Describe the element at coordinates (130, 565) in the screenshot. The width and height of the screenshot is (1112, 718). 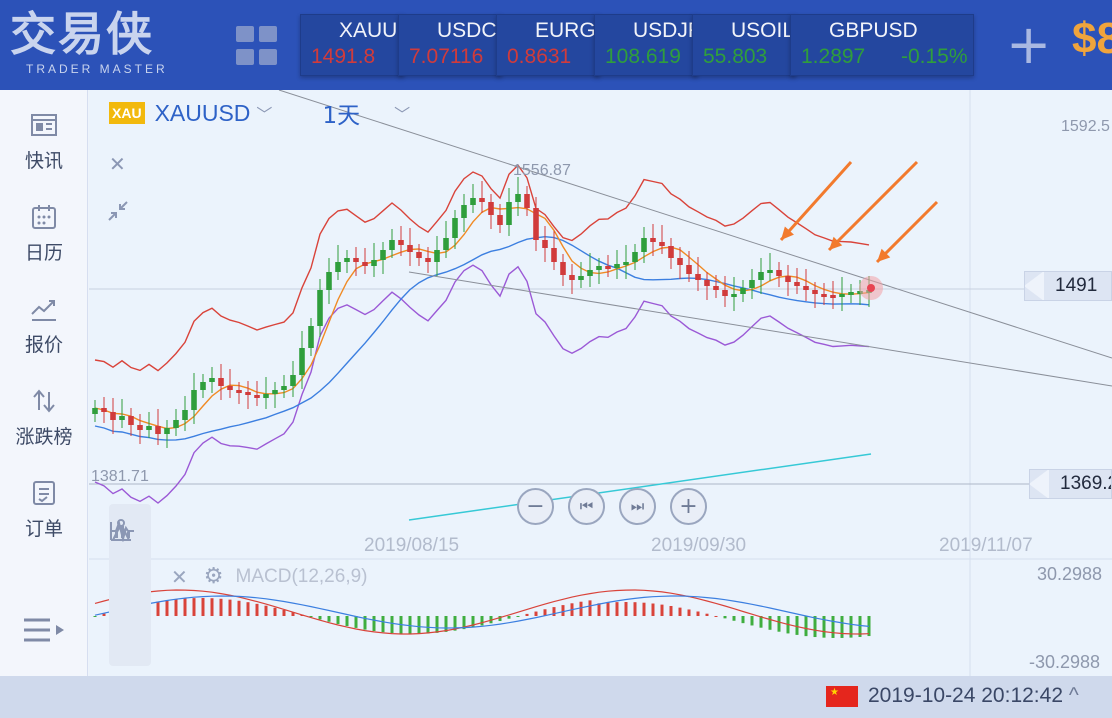
I see `draw-tool-icon` at that location.